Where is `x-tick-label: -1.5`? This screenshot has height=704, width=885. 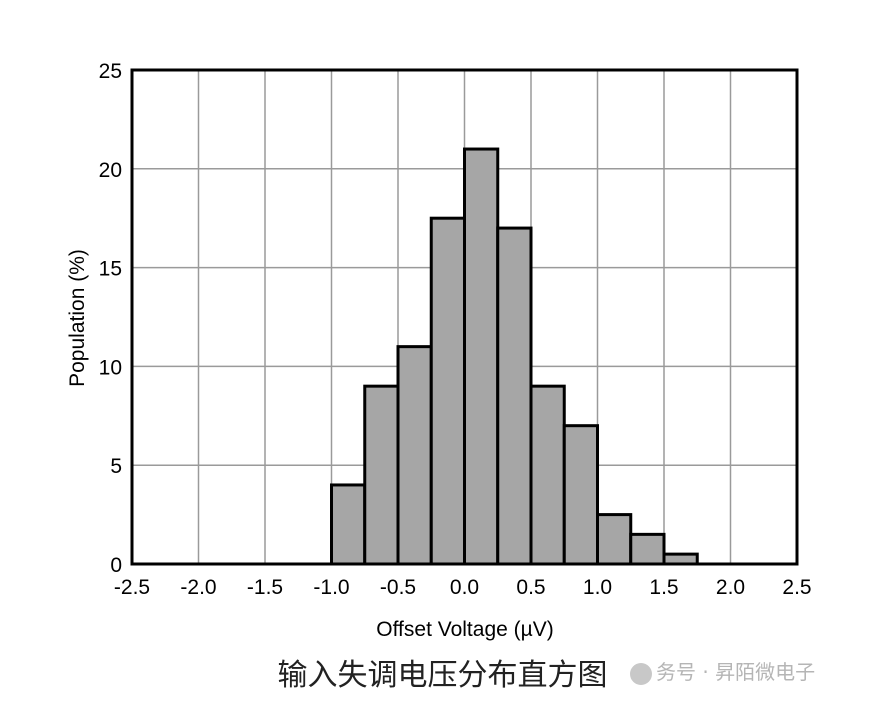 x-tick-label: -1.5 is located at coordinates (265, 587).